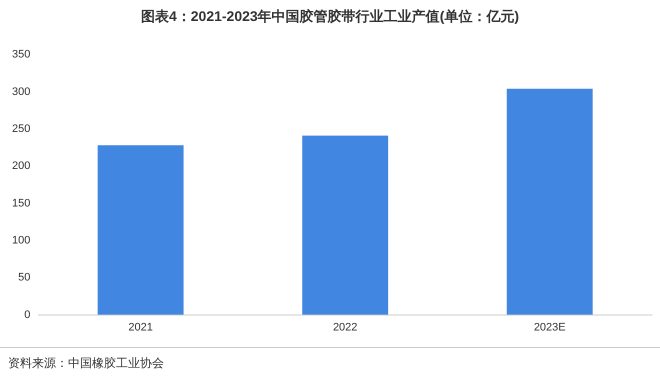  I want to click on text: 资料来源：中国橡胶工业协会, so click(86, 363).